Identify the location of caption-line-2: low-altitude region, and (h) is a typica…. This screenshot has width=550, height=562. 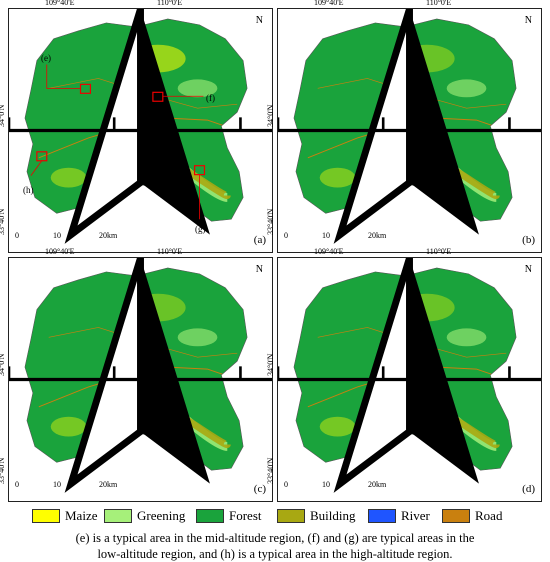
(275, 554).